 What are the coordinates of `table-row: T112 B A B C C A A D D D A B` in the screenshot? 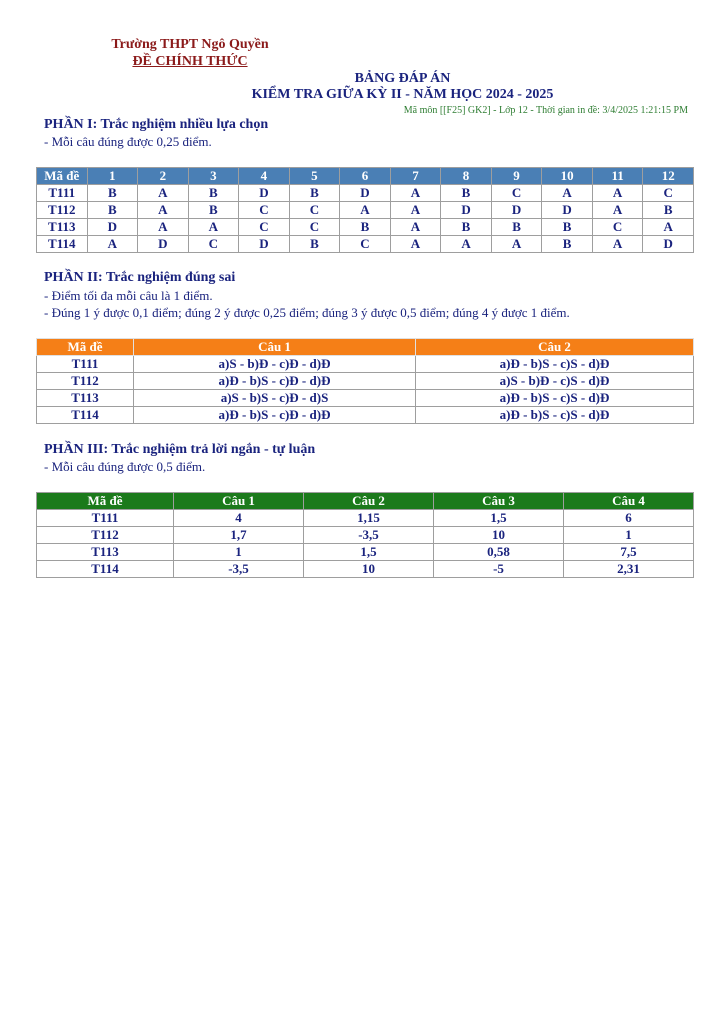 It's located at (365, 210).